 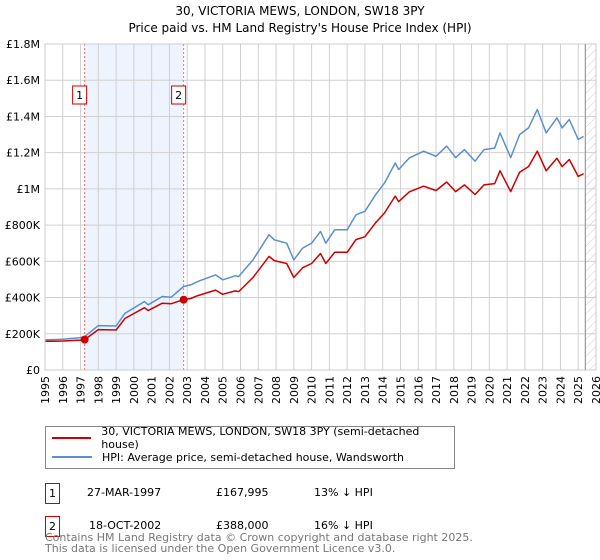 What do you see at coordinates (134, 390) in the screenshot?
I see `x-tick-label: 2000` at bounding box center [134, 390].